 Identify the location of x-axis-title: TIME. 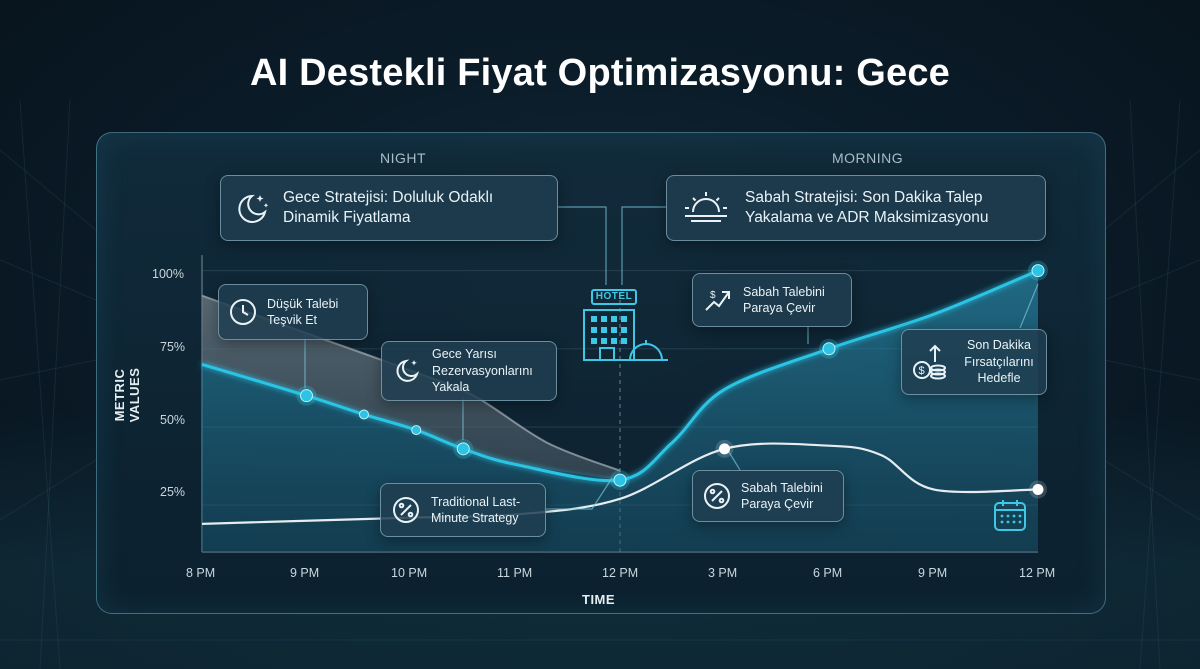
(599, 599).